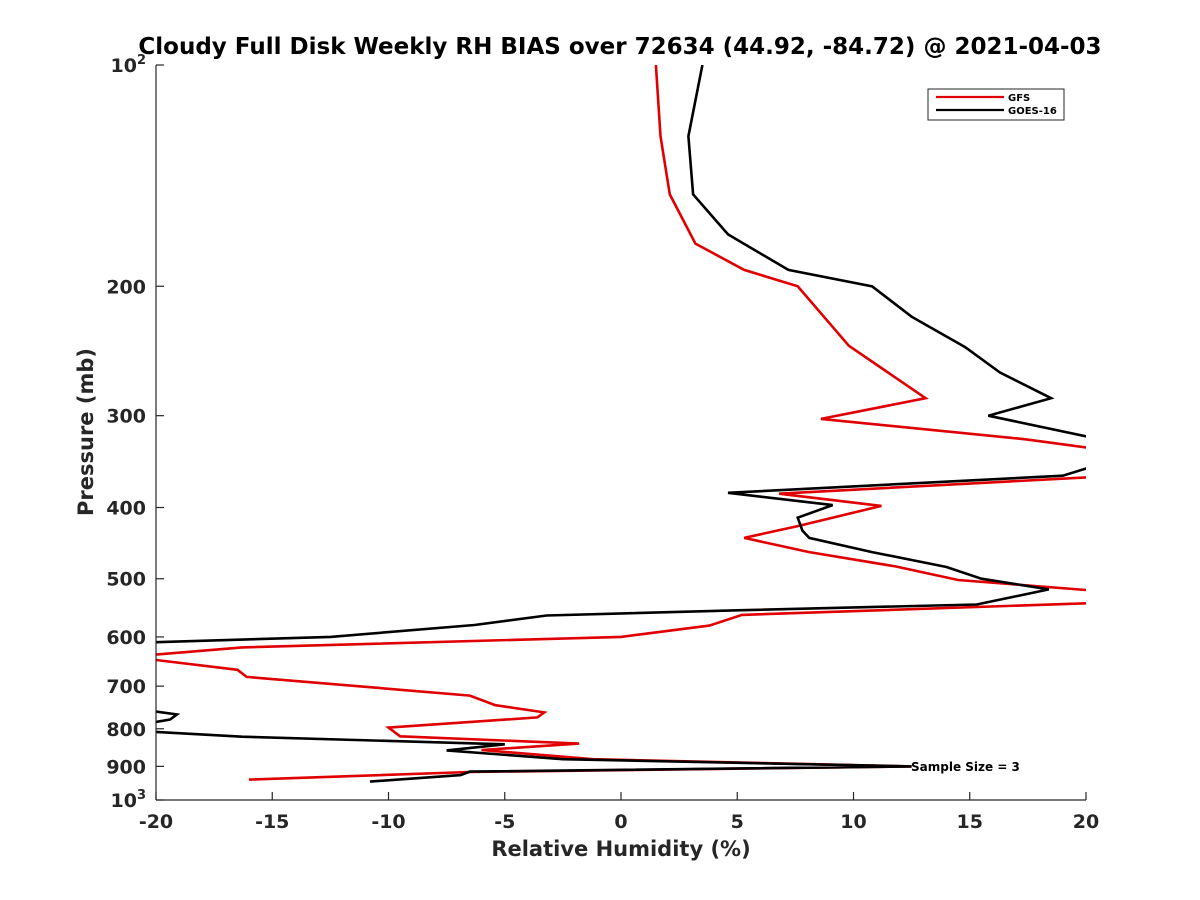  What do you see at coordinates (388, 822) in the screenshot?
I see `x-tick-label: -10` at bounding box center [388, 822].